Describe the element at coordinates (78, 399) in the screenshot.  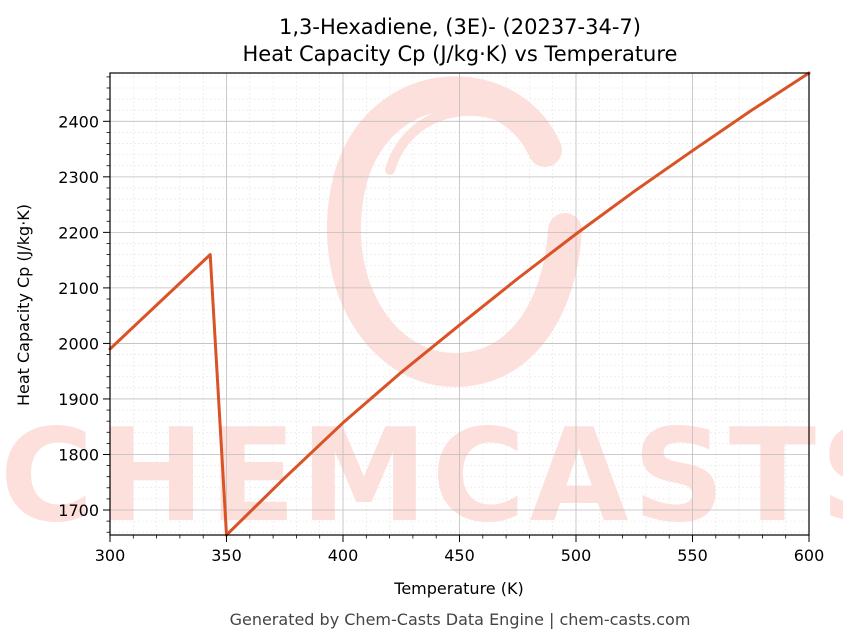
I see `y-tick-label: 1900` at that location.